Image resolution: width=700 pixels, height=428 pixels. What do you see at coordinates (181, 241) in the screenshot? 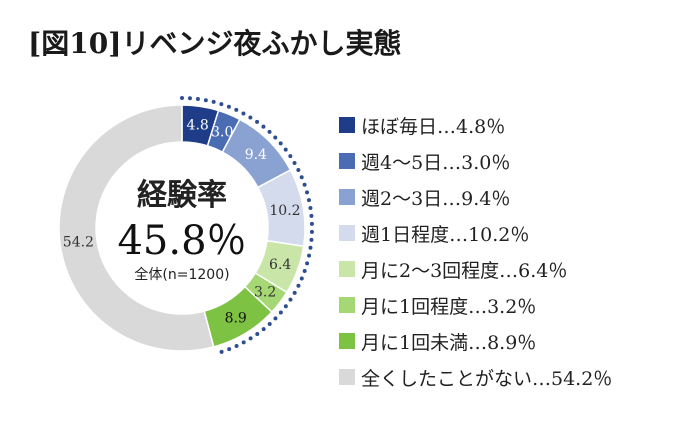
I see `center-value: 45.8％` at bounding box center [181, 241].